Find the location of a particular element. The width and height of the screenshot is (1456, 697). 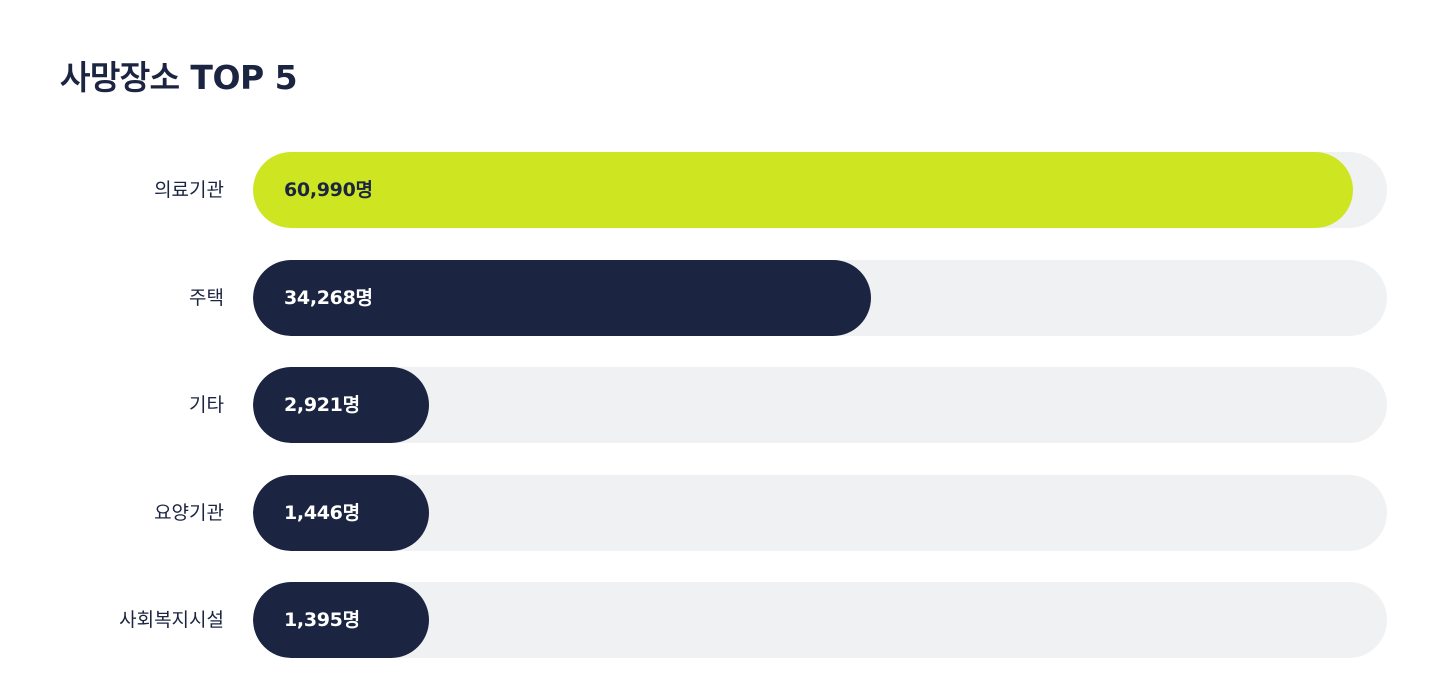

bar-row: 기타 2,921명 is located at coordinates (728, 405).